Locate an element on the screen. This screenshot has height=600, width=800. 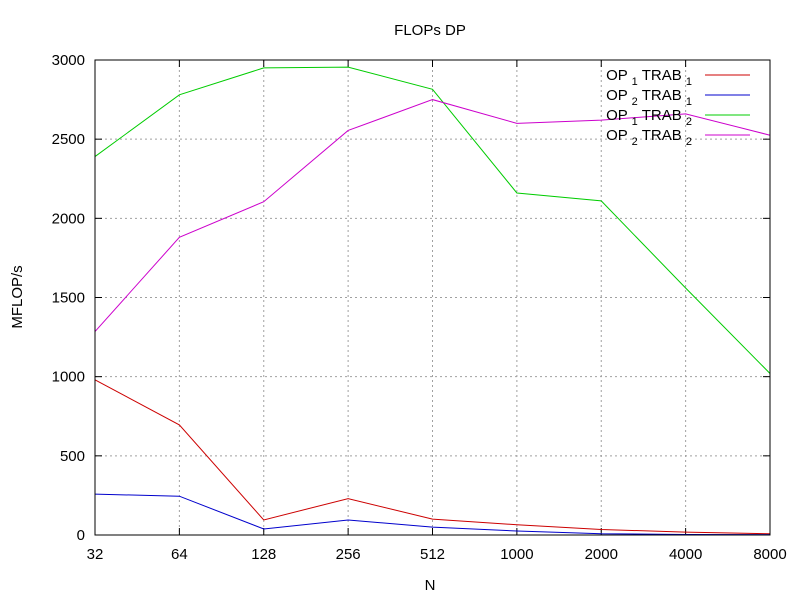
x-tick-label: 8000 is located at coordinates (769, 554).